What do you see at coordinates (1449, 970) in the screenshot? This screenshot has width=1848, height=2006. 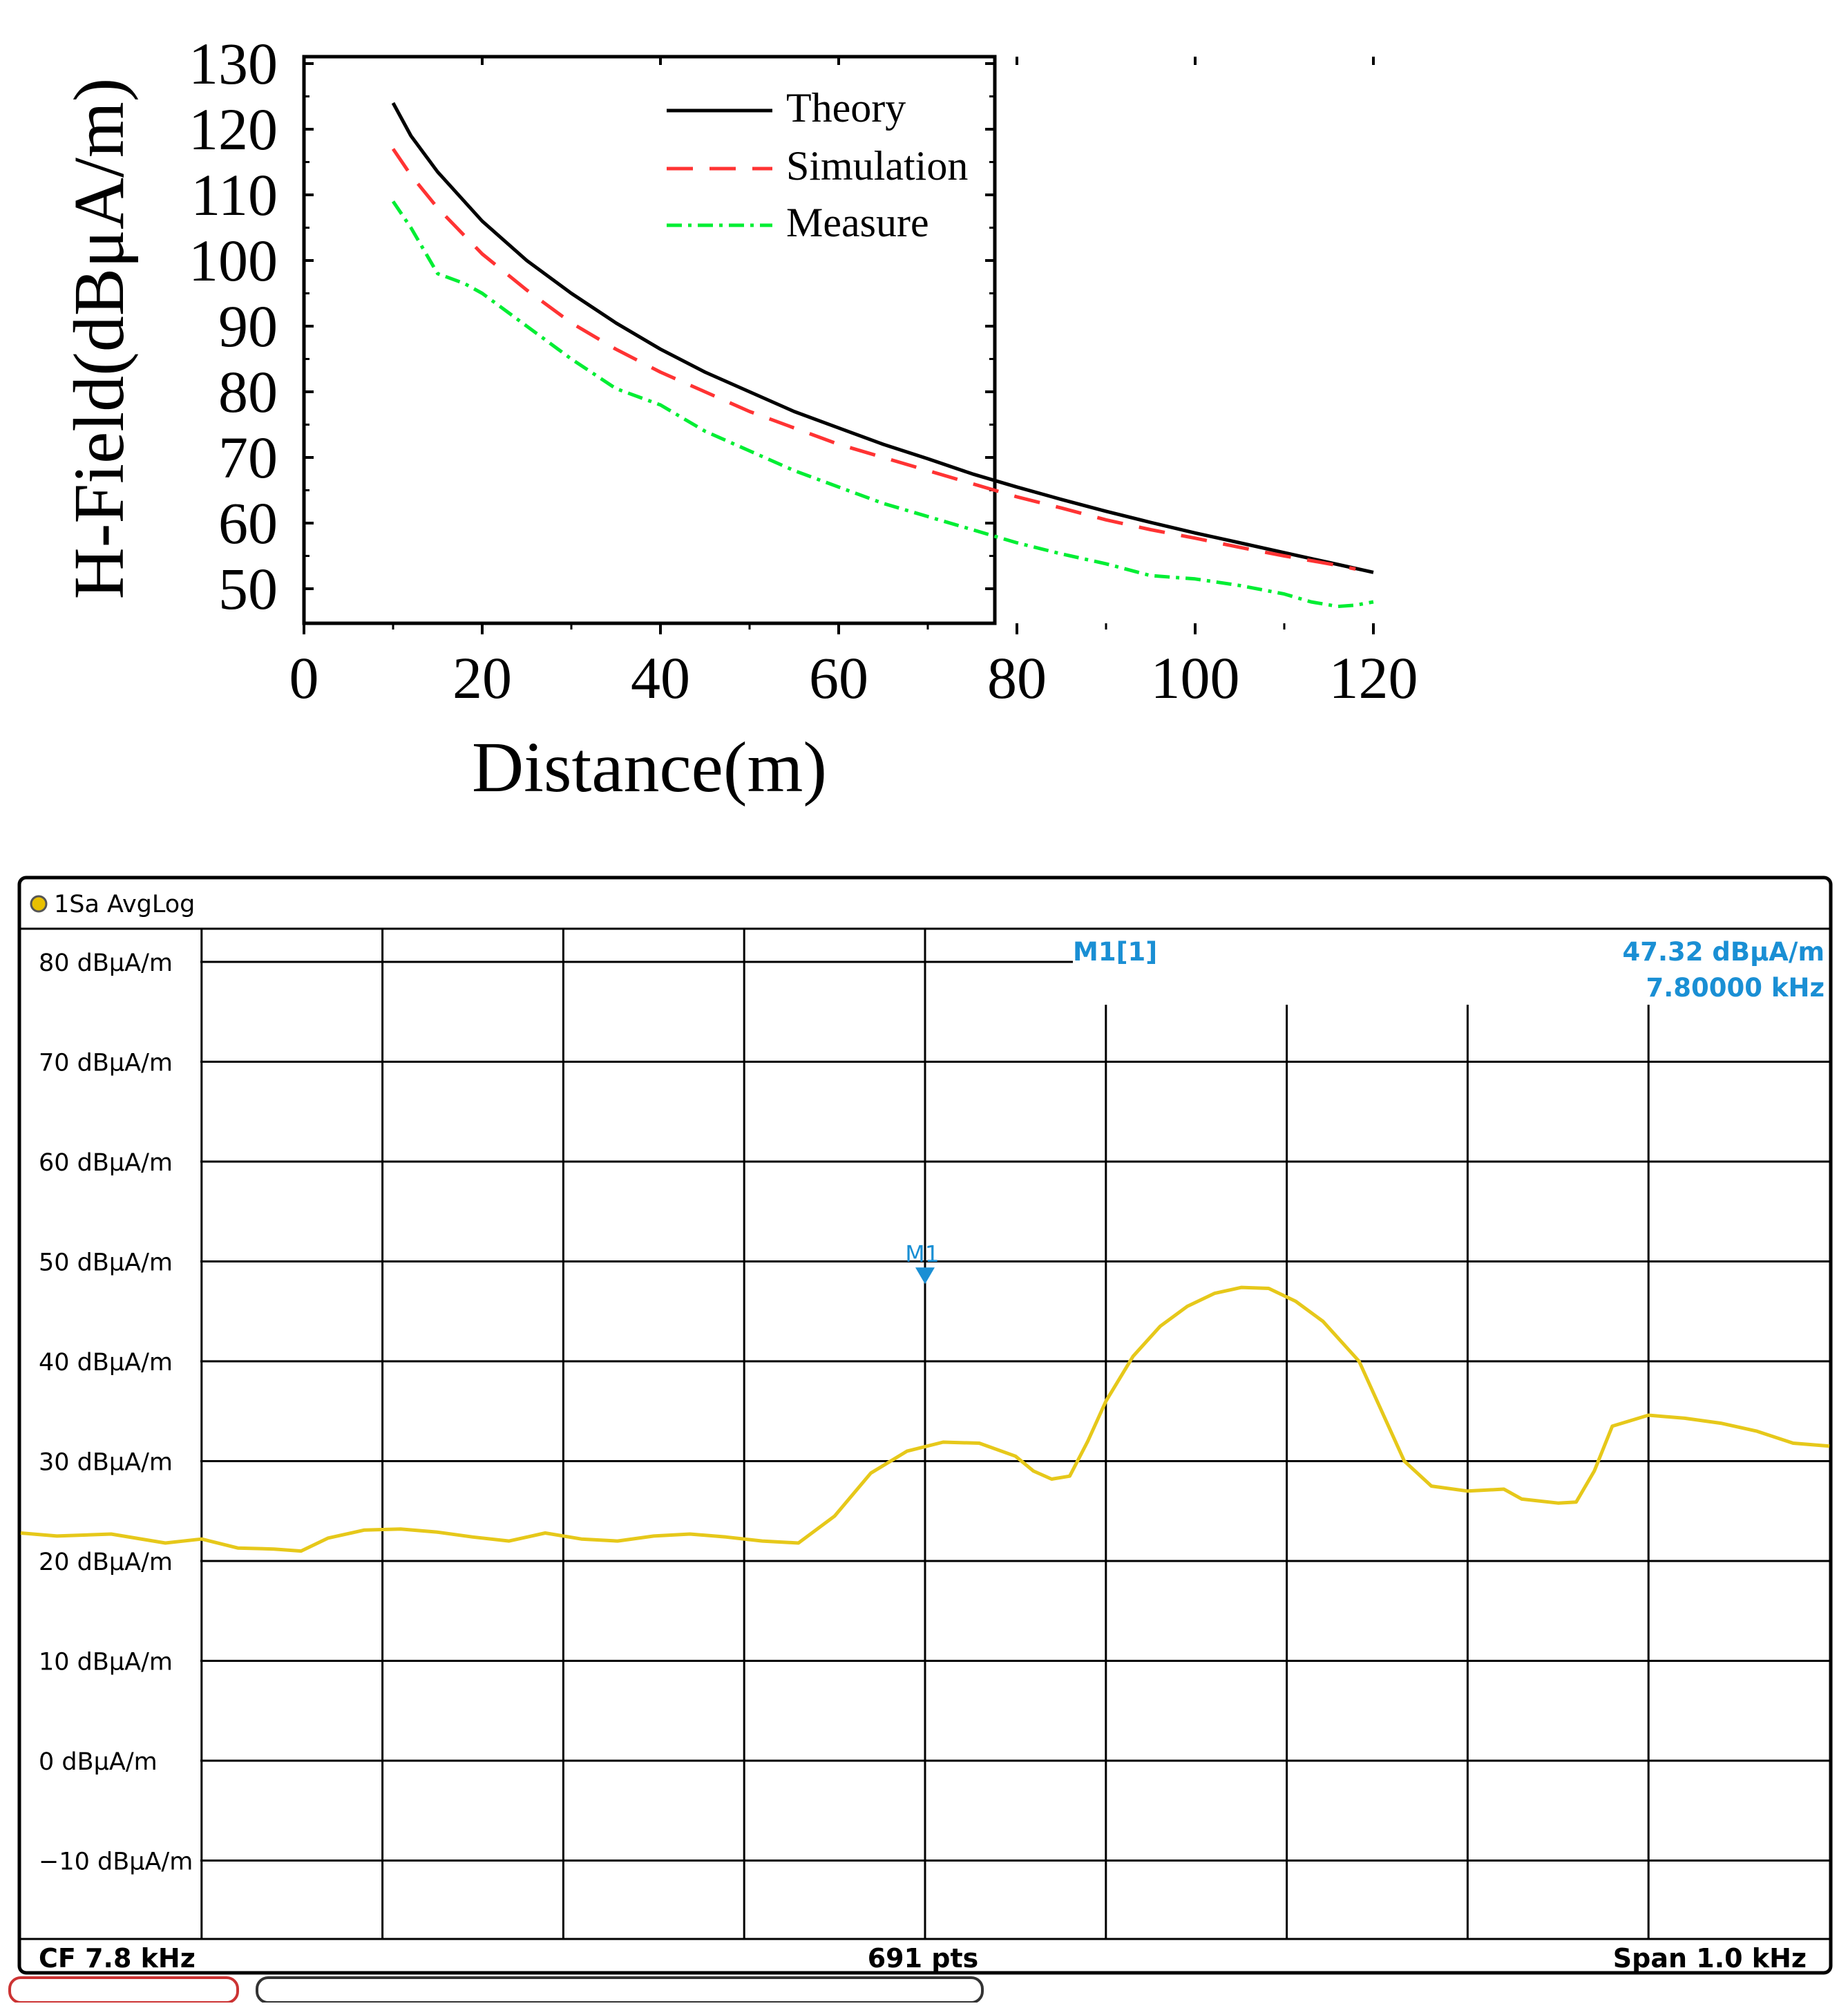 I see `marker-readout: M1[1] 47.32 dBμA/m 7.80000 kHz` at bounding box center [1449, 970].